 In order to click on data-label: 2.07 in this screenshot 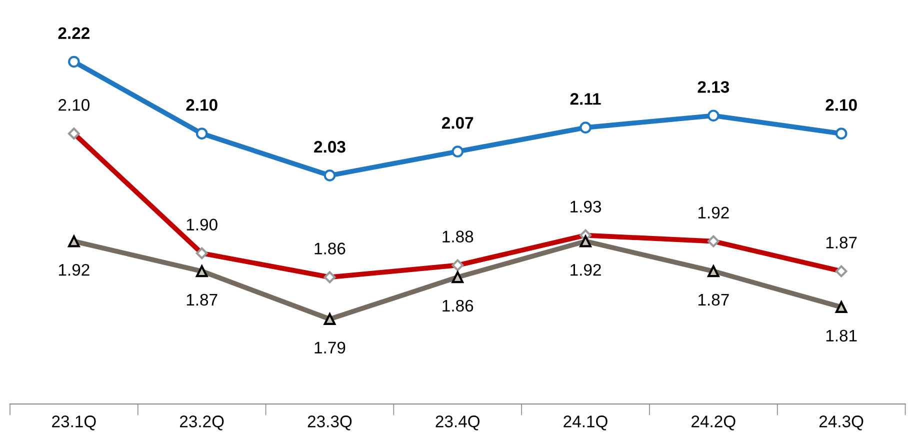, I will do `click(458, 122)`.